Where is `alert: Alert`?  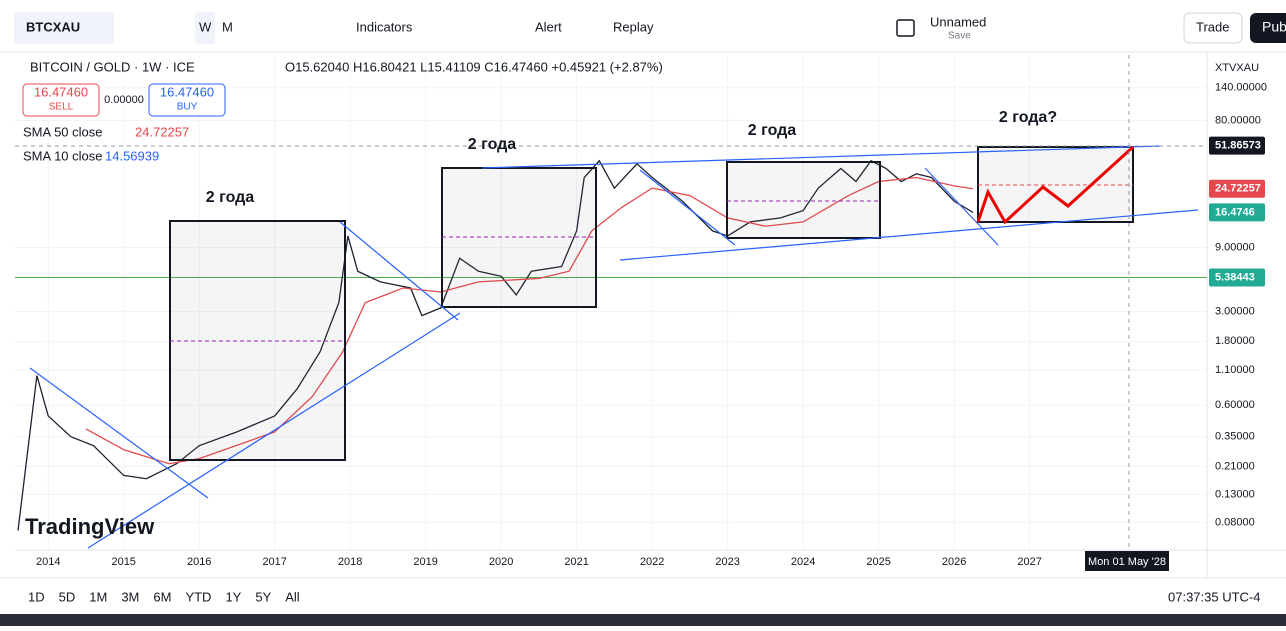
alert: Alert is located at coordinates (548, 26).